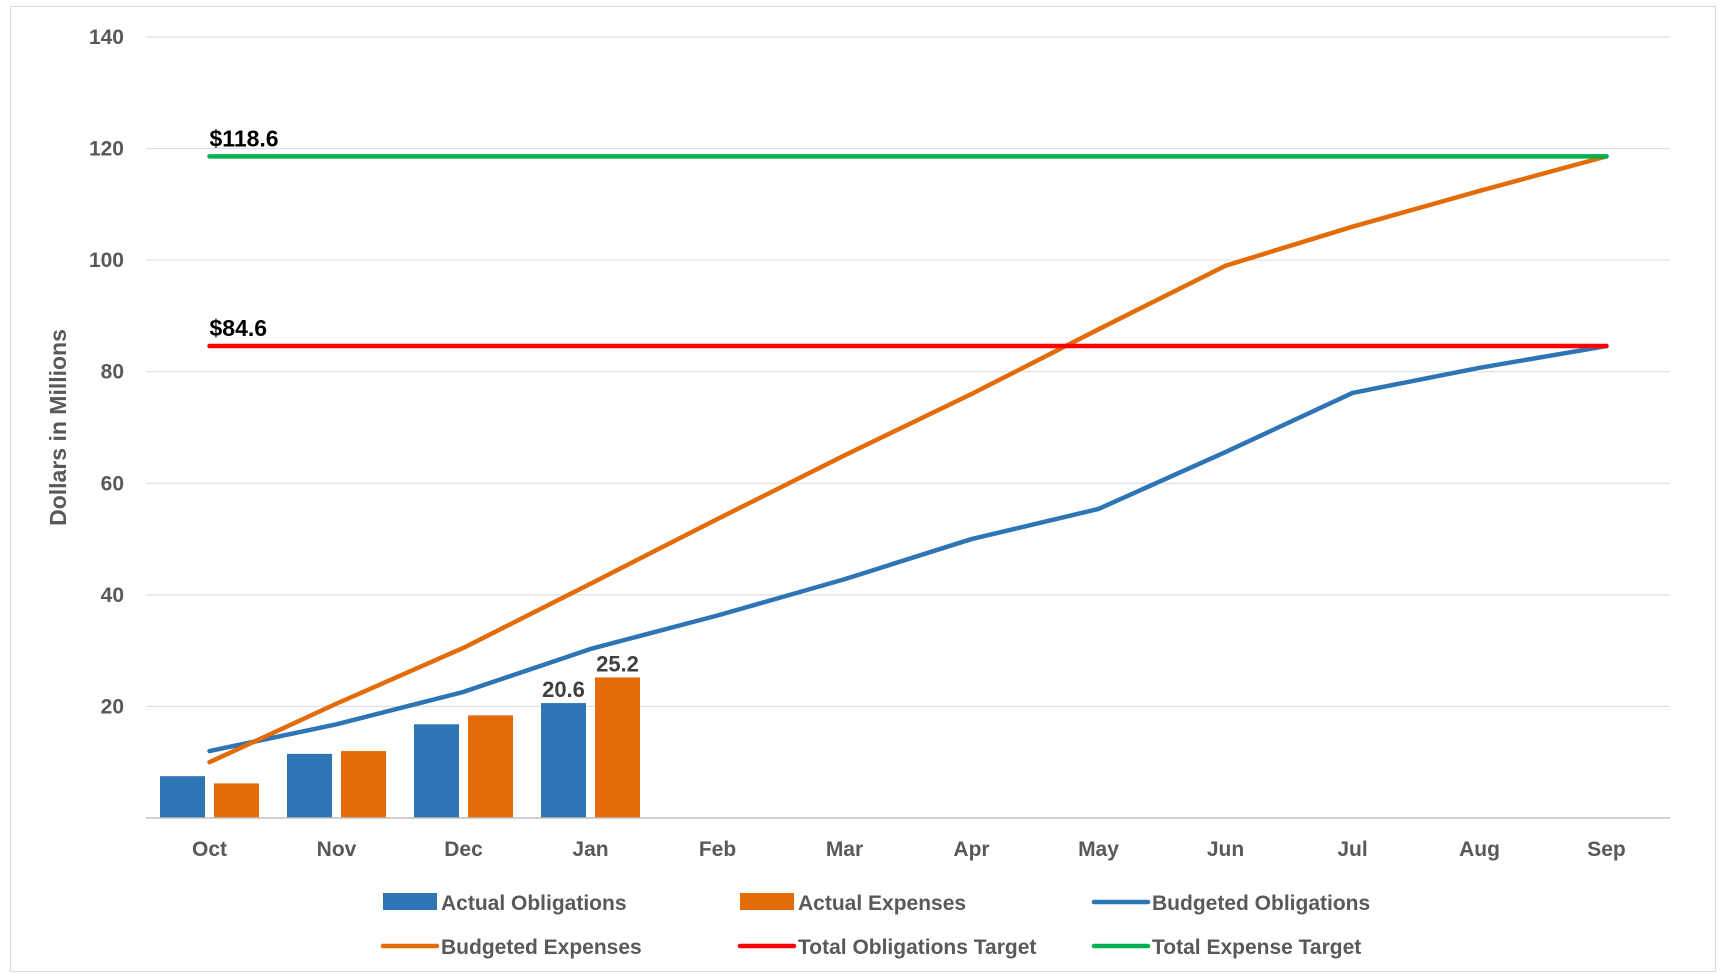 The height and width of the screenshot is (980, 1727). Describe the element at coordinates (244, 138) in the screenshot. I see `total-expense-target-label: $118.6` at that location.